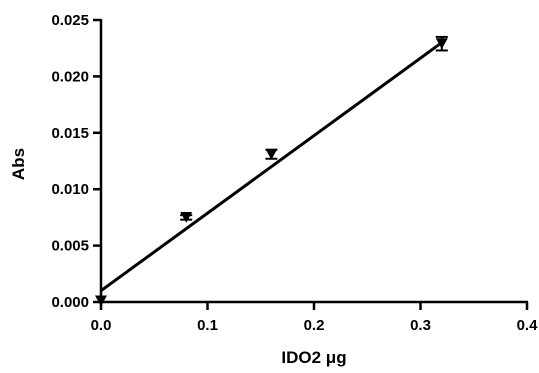  Describe the element at coordinates (314, 325) in the screenshot. I see `x-tick-label: 0.2` at that location.